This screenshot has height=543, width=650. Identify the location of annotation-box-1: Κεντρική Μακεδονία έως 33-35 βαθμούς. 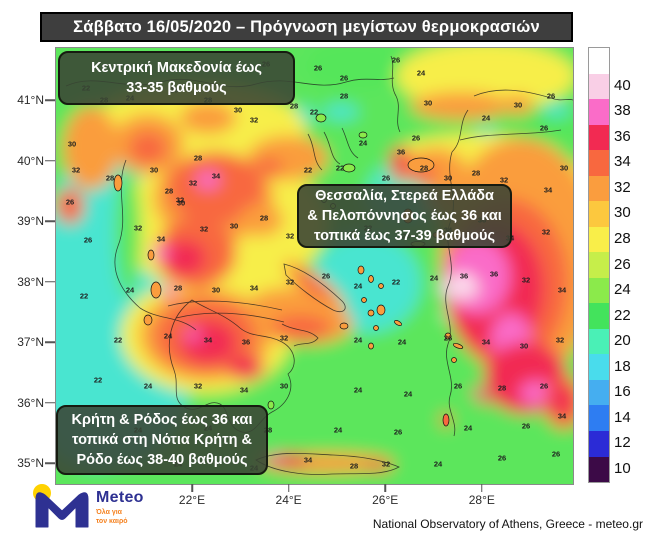
(176, 78).